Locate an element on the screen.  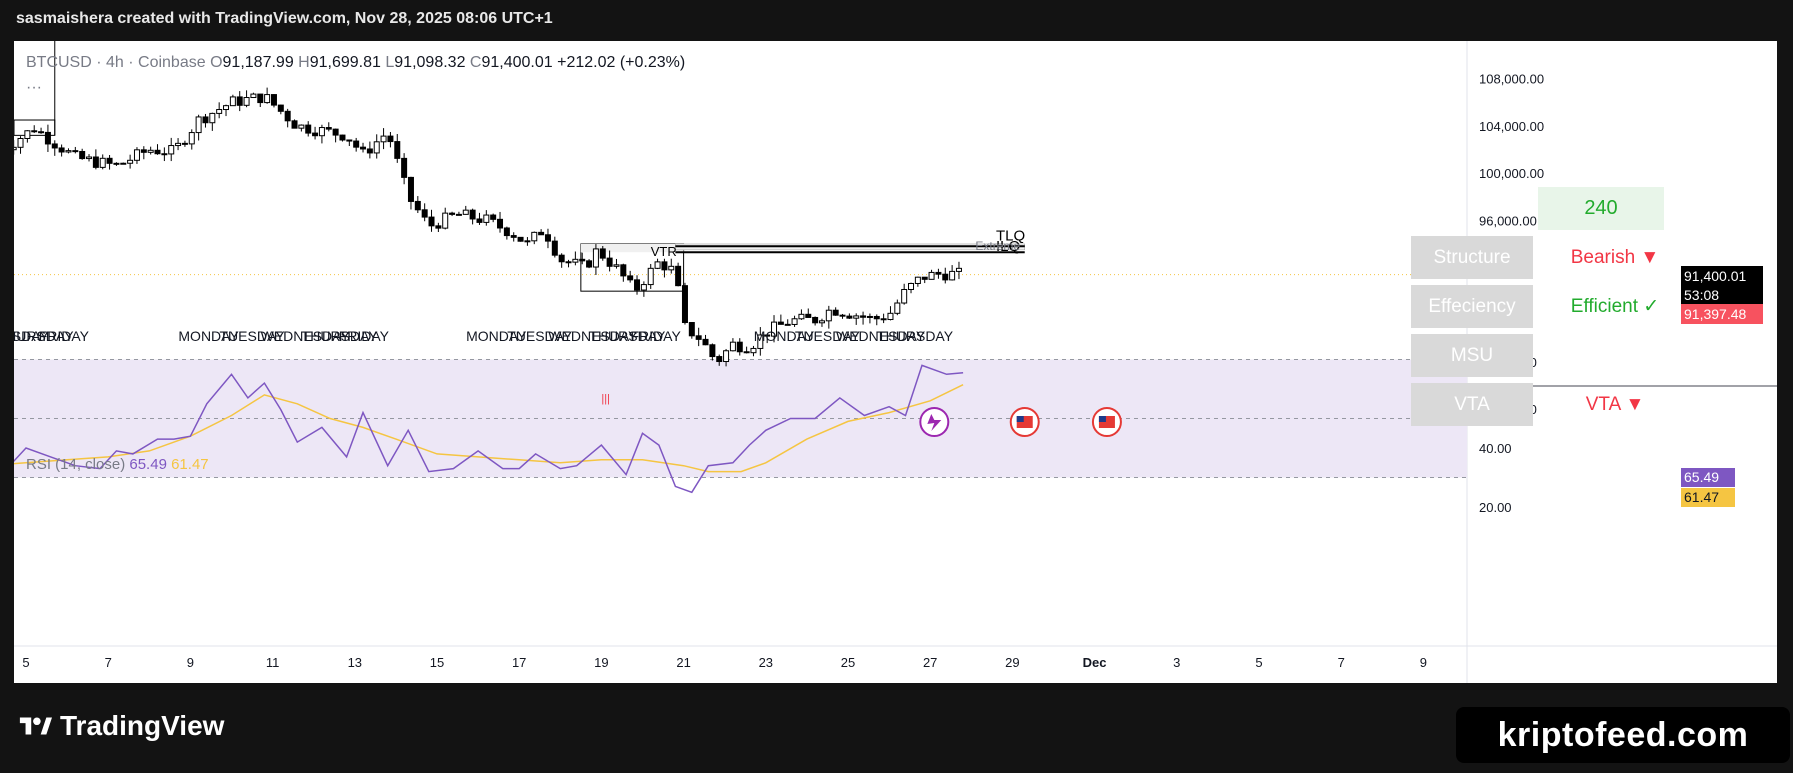
day-label: WEDNESDAY is located at coordinates (593, 336).